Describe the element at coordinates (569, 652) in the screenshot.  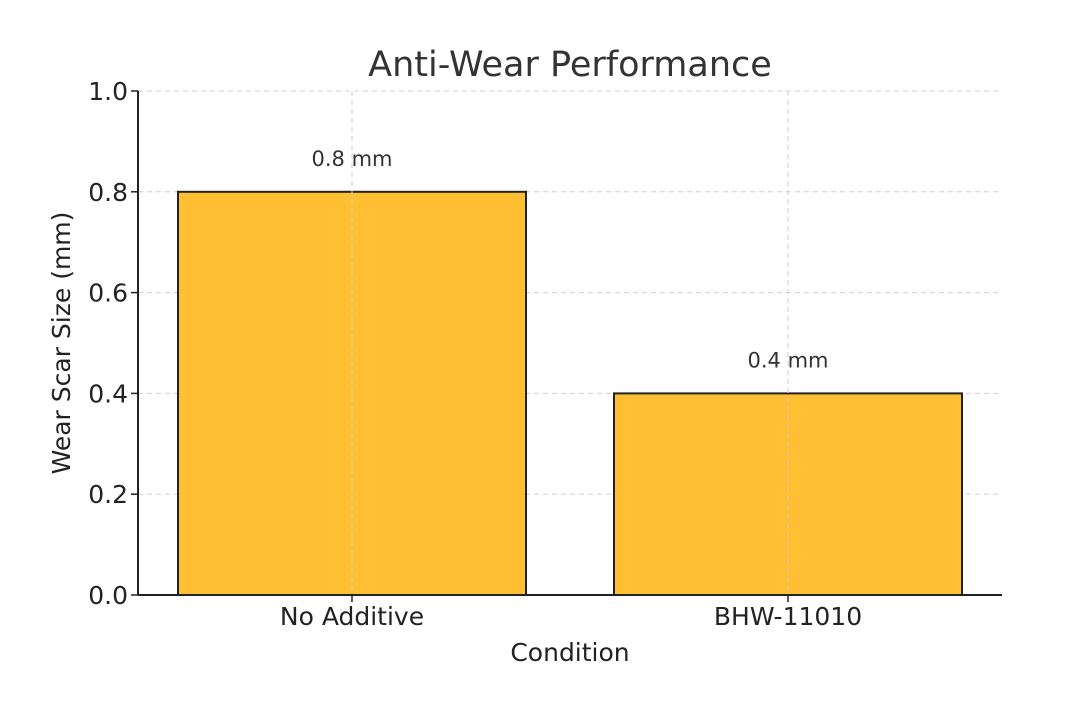
I see `x-axis-label: Condition` at that location.